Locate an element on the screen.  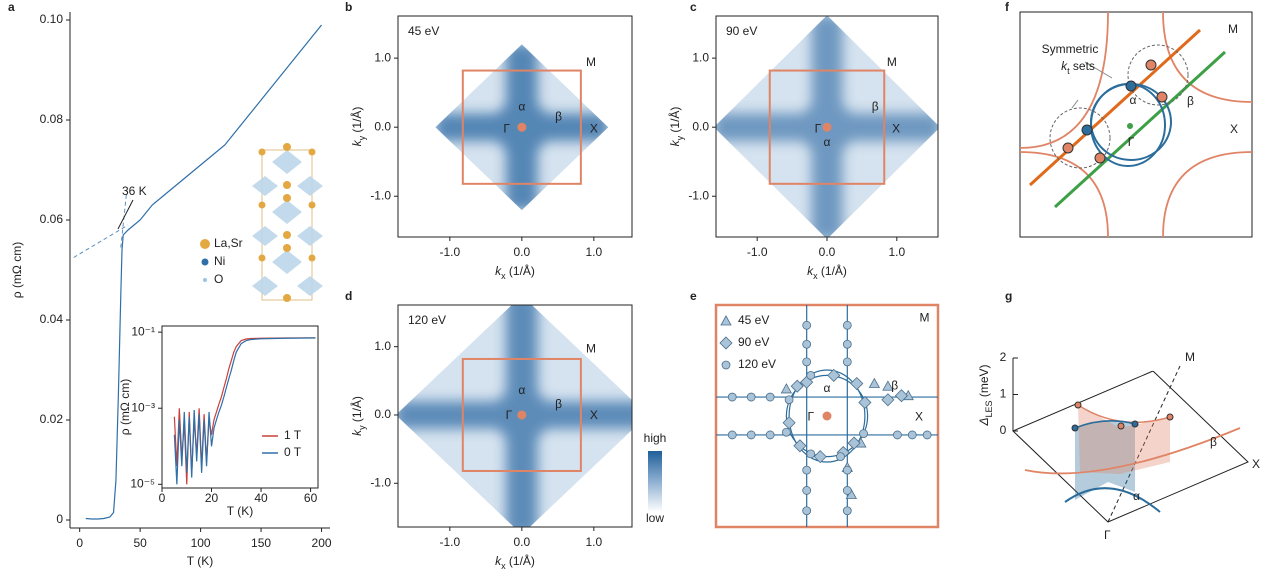
plot-5: 45 eV 90 eV 120 eV Mα β Γ X is located at coordinates (827, 416).